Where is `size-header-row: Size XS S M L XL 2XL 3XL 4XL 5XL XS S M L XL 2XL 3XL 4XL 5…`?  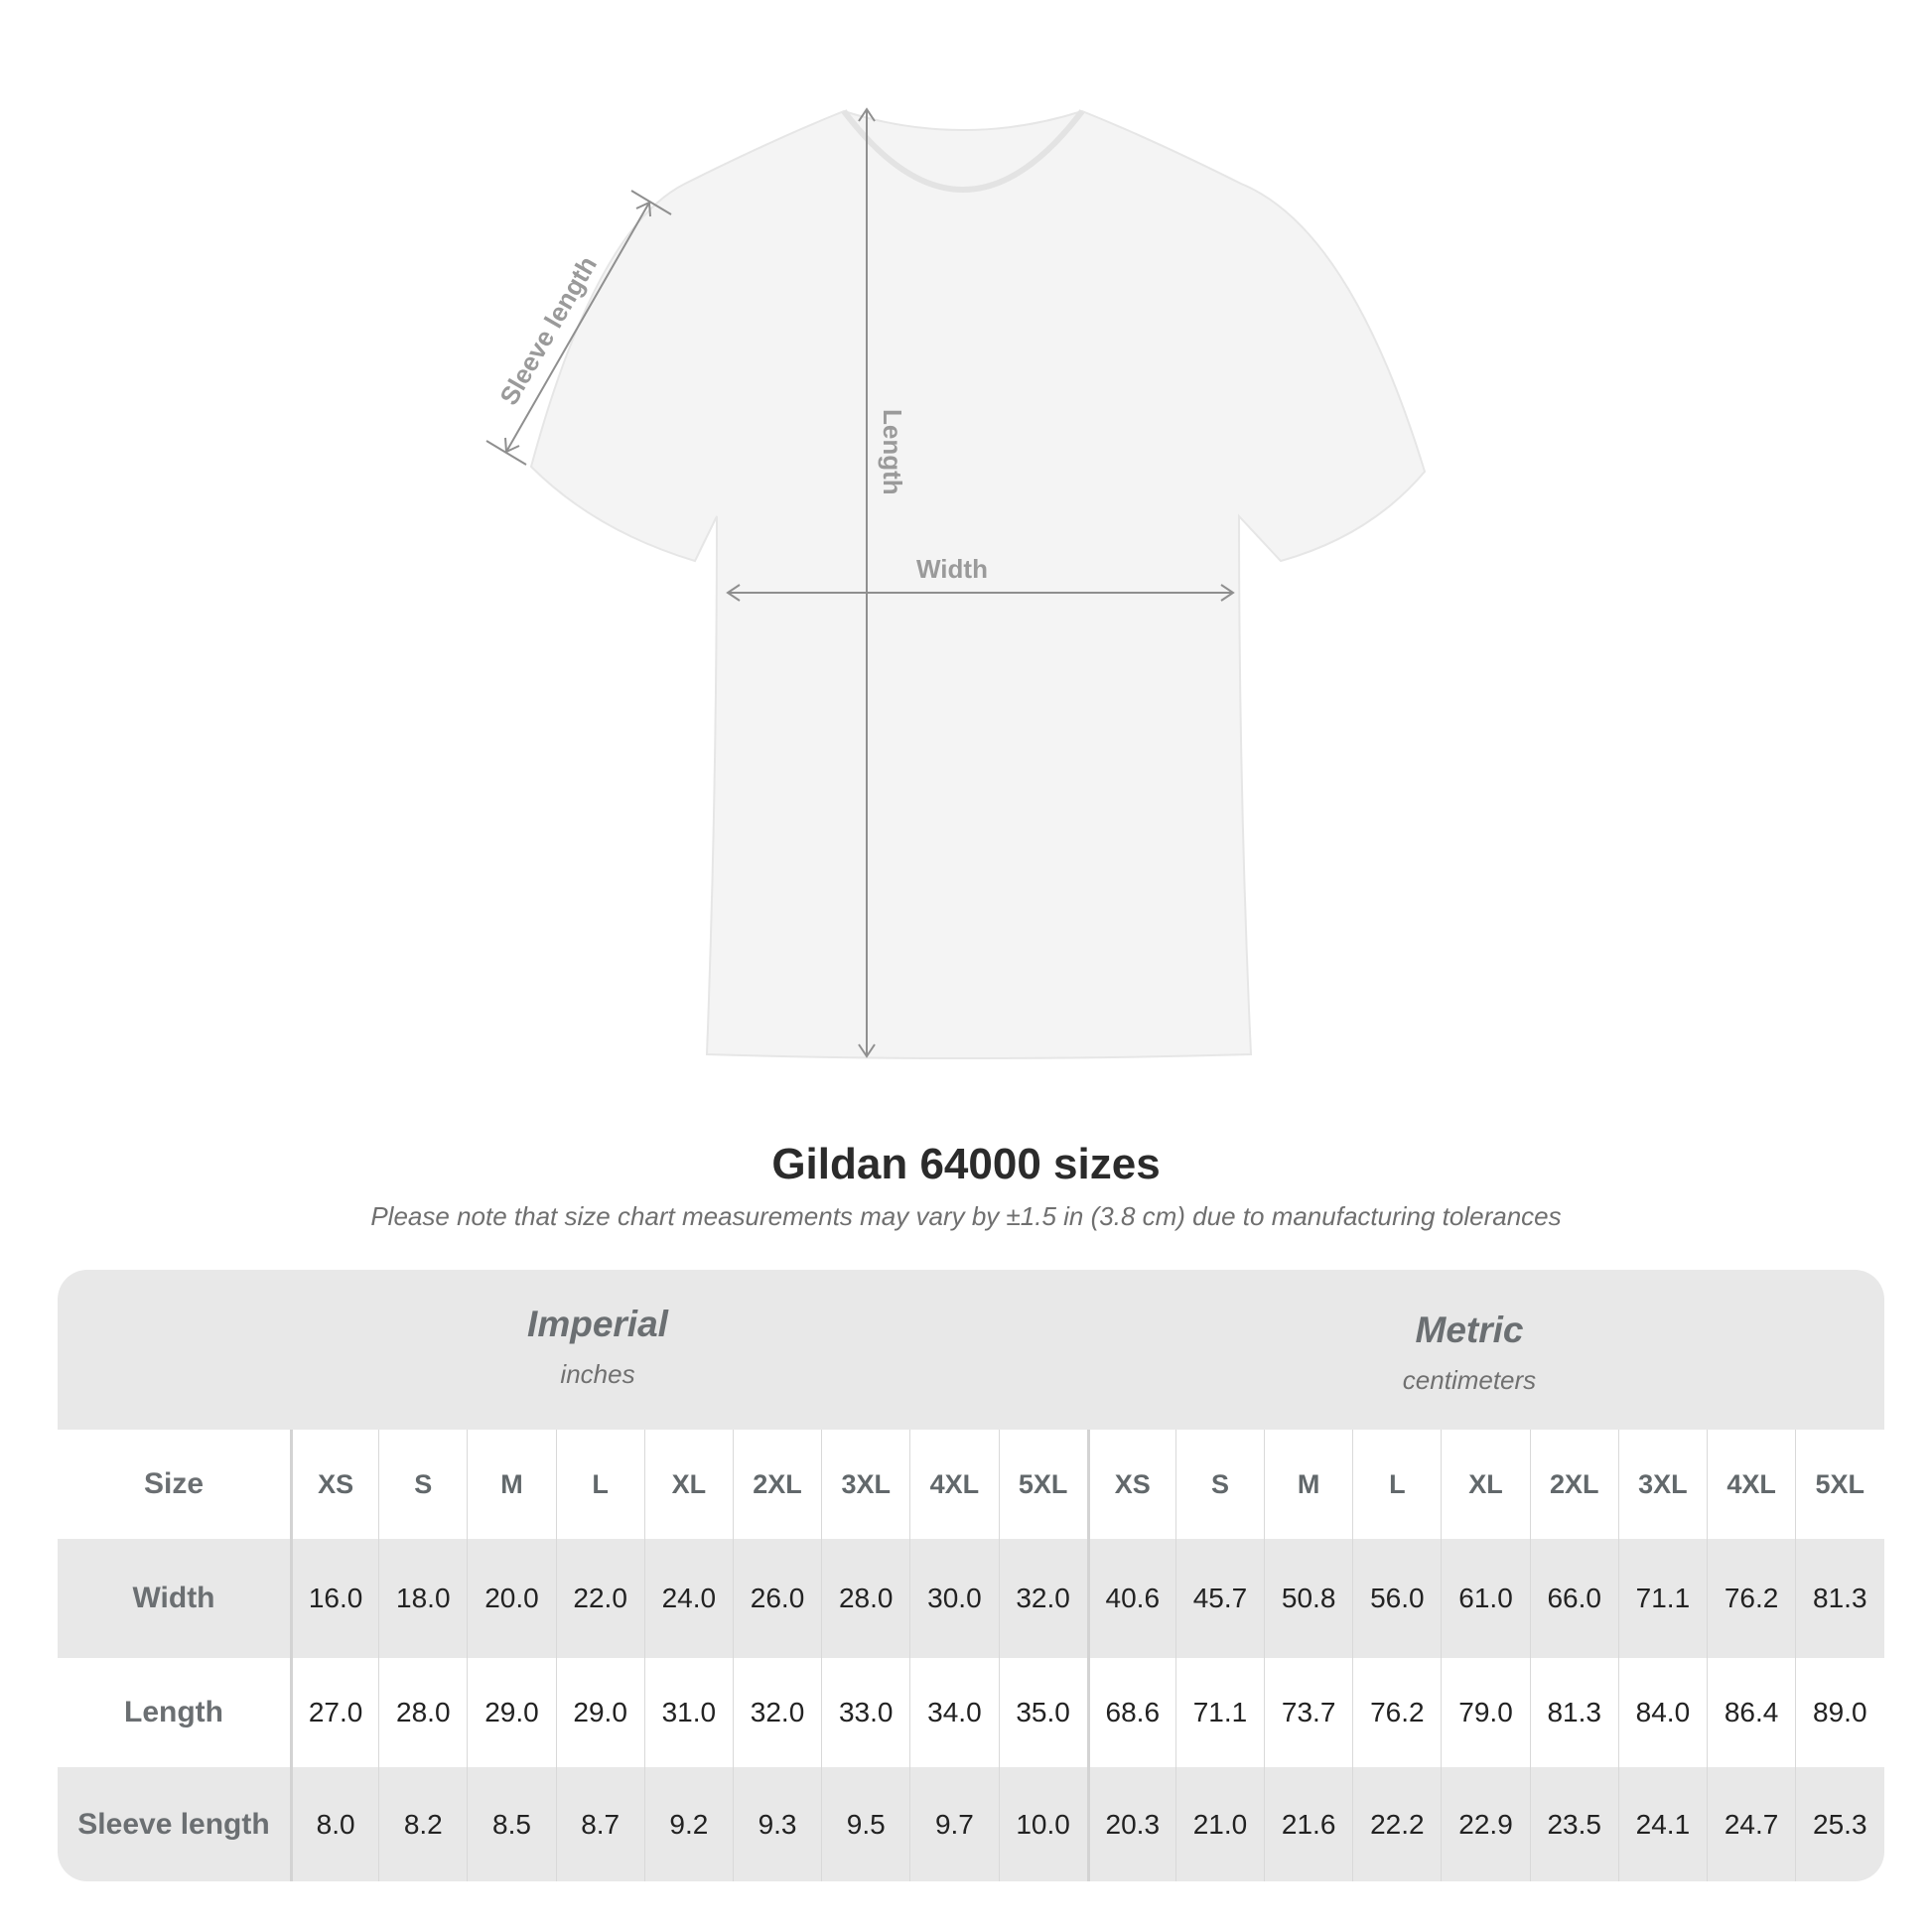 size-header-row: Size XS S M L XL 2XL 3XL 4XL 5XL XS S M L XL 2XL 3XL 4XL 5… is located at coordinates (971, 1485).